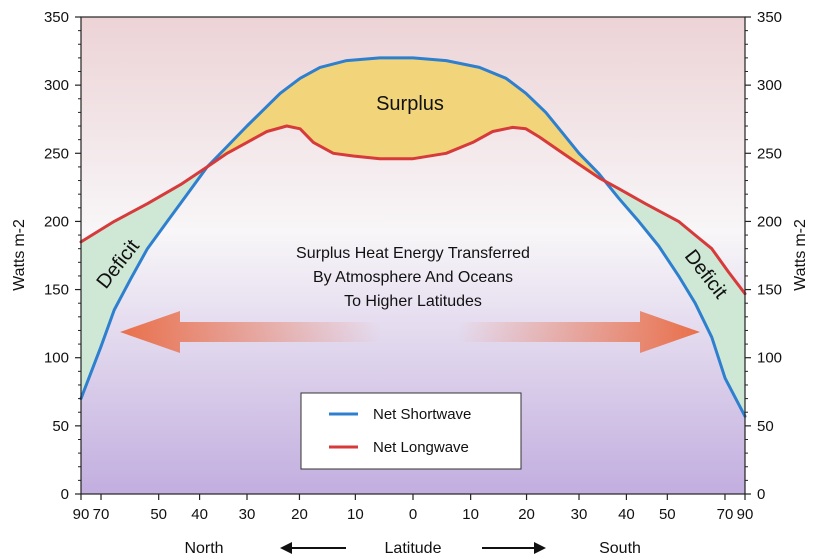  What do you see at coordinates (769, 358) in the screenshot?
I see `y-tick-label-right: 100` at bounding box center [769, 358].